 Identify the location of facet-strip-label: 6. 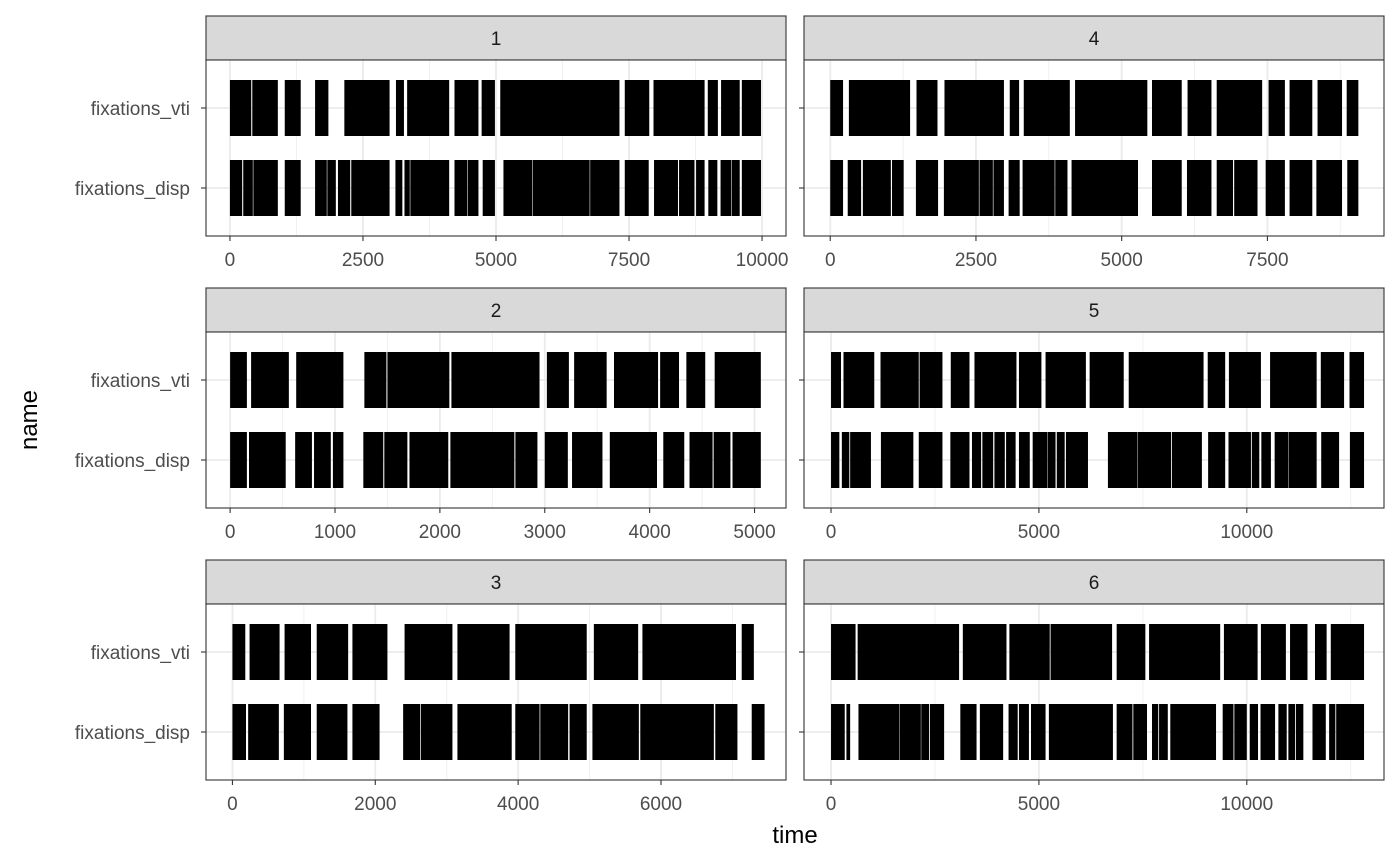
(1094, 583).